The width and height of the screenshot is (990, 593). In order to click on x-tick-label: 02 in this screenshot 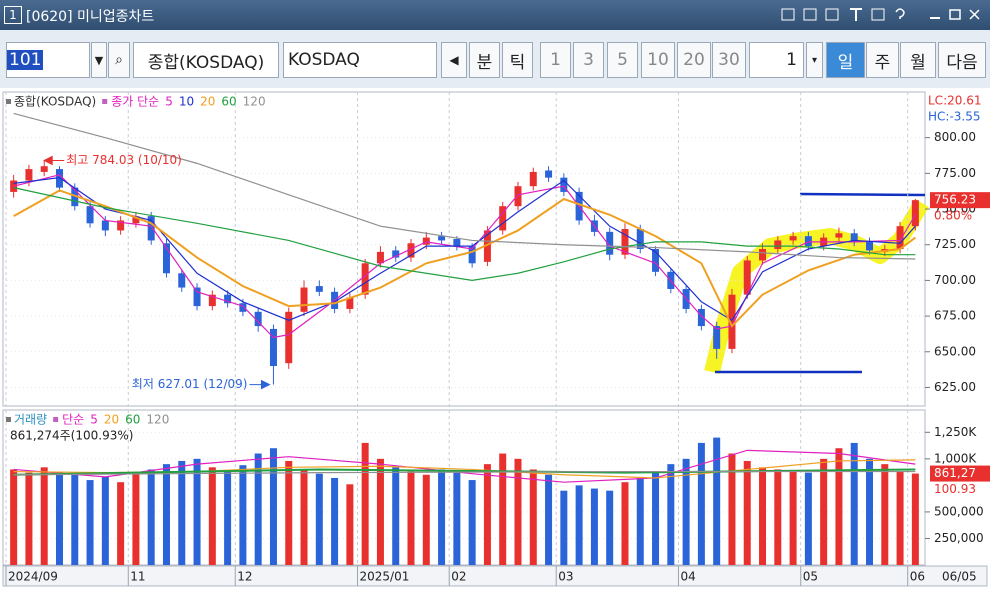, I will do `click(458, 577)`.